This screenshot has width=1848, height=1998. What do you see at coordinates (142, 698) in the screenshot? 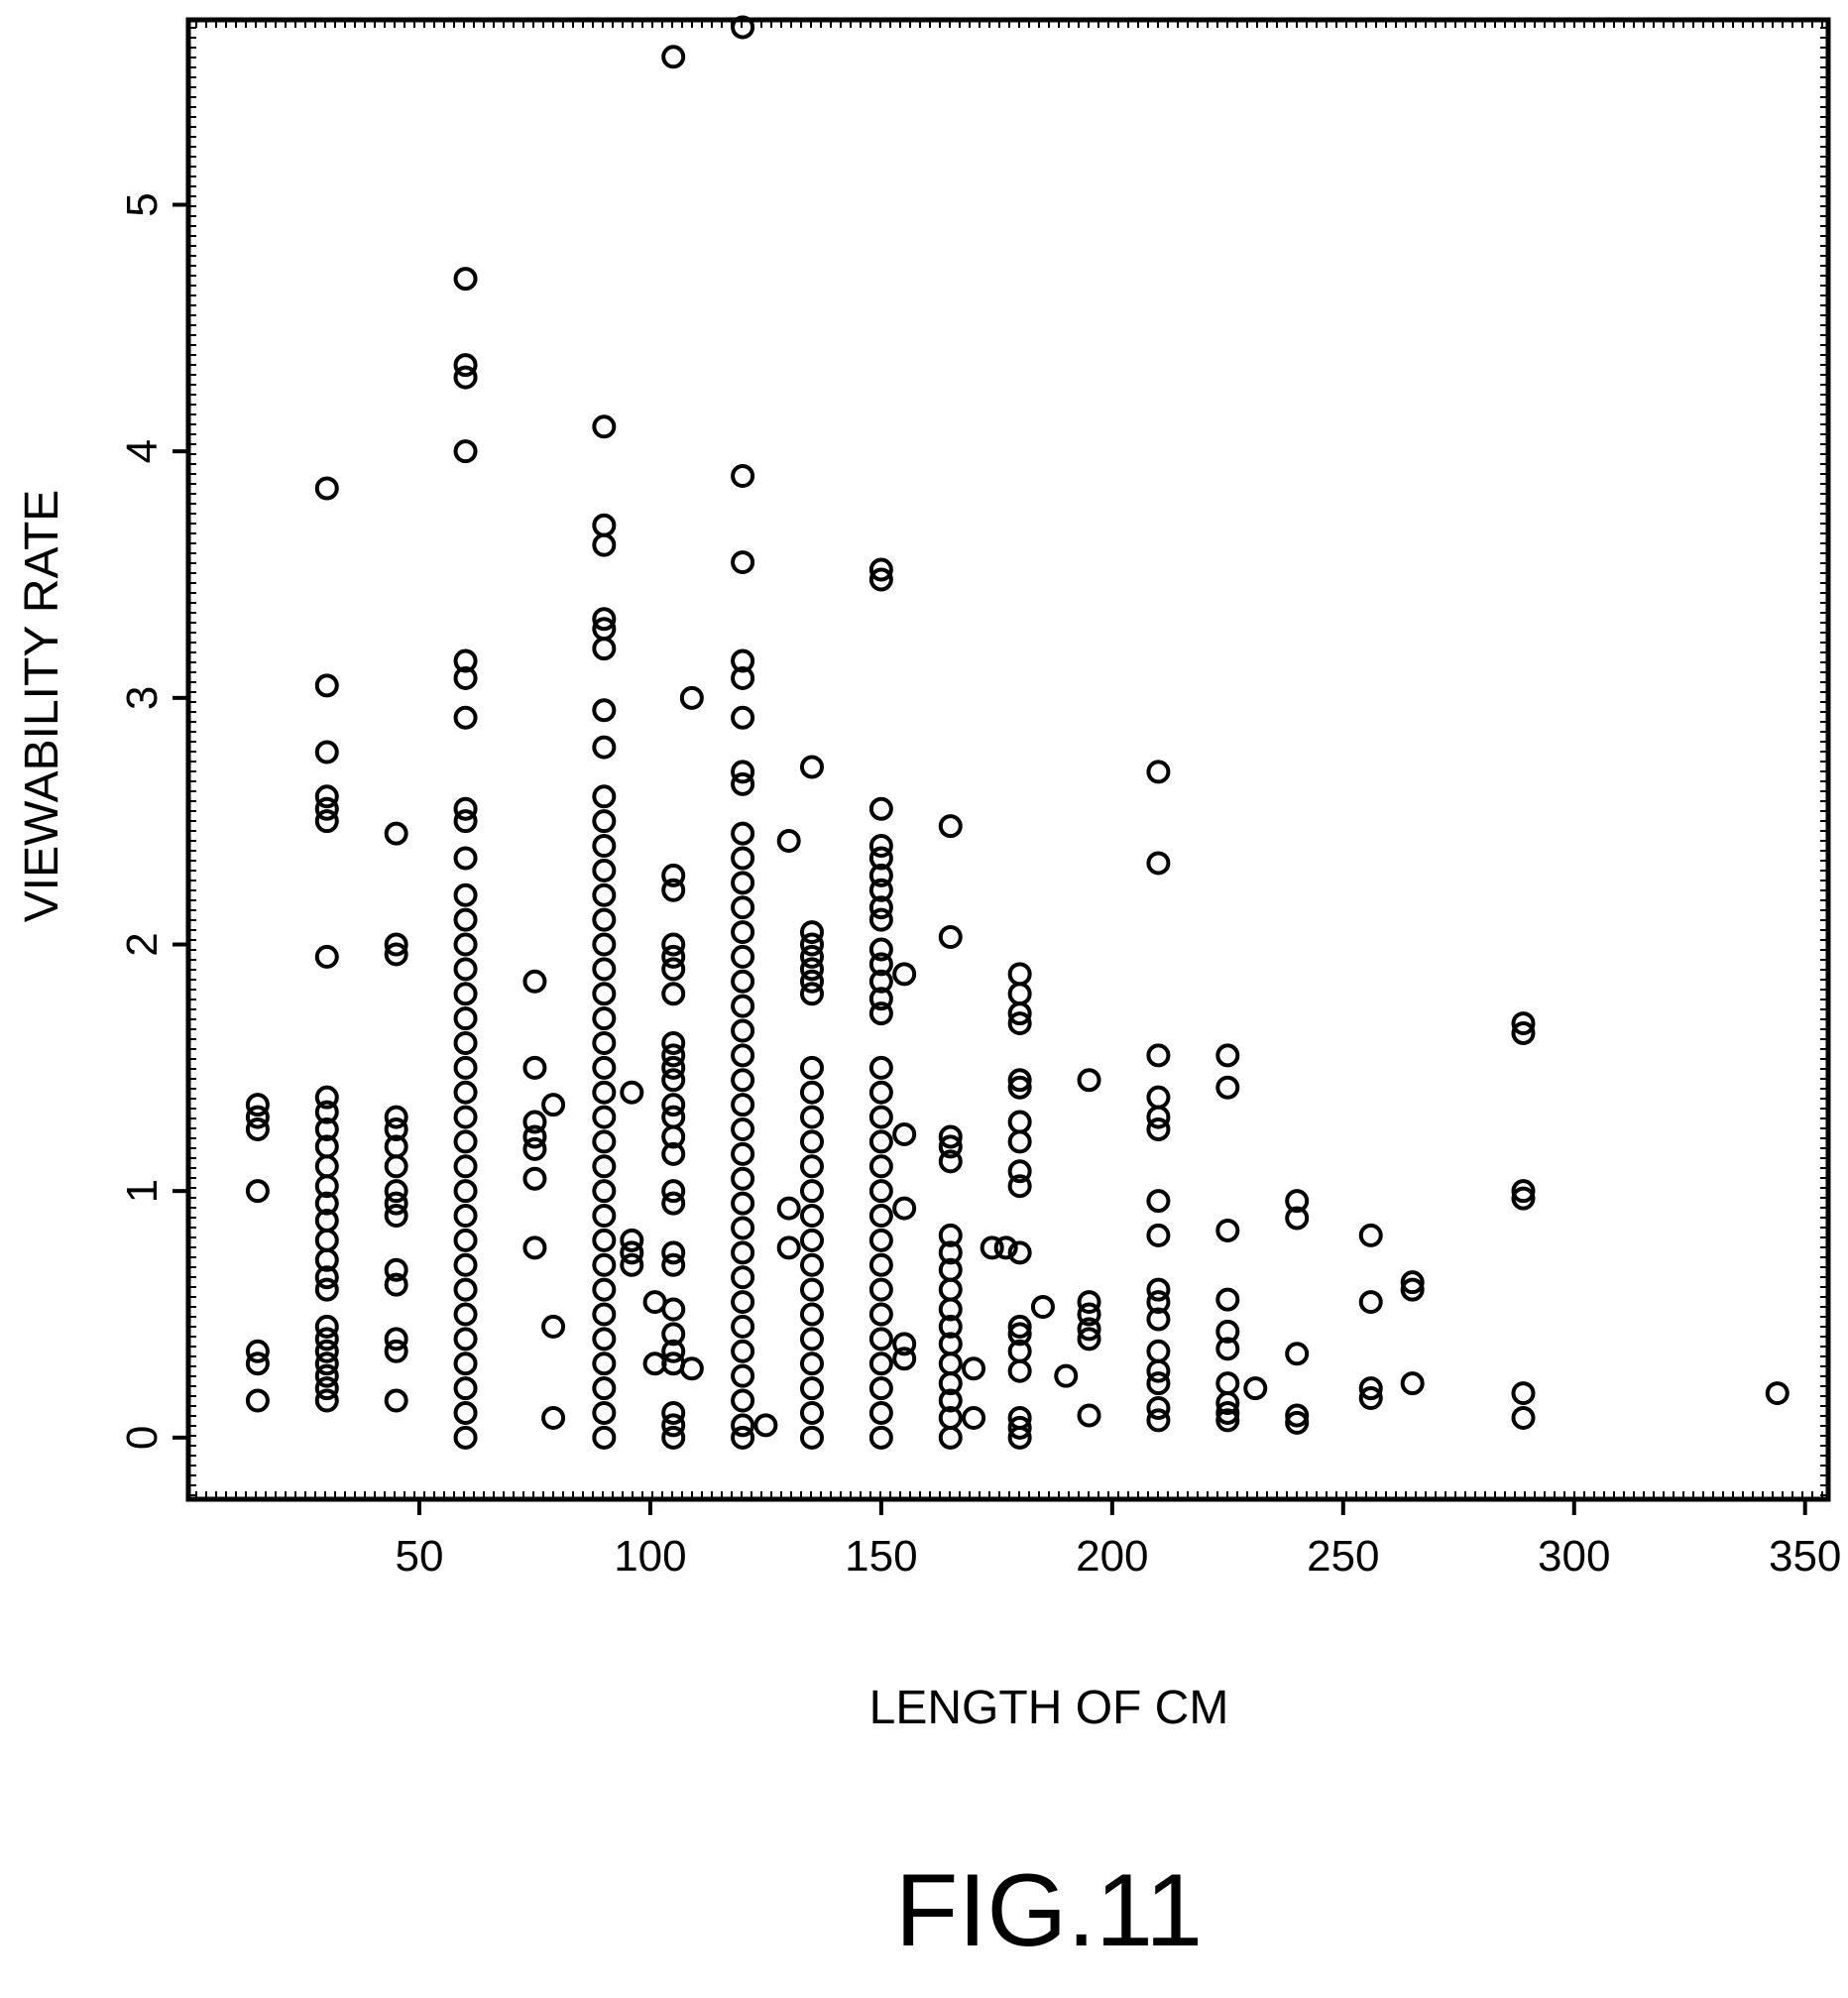
I see `y-tick-label: 3` at bounding box center [142, 698].